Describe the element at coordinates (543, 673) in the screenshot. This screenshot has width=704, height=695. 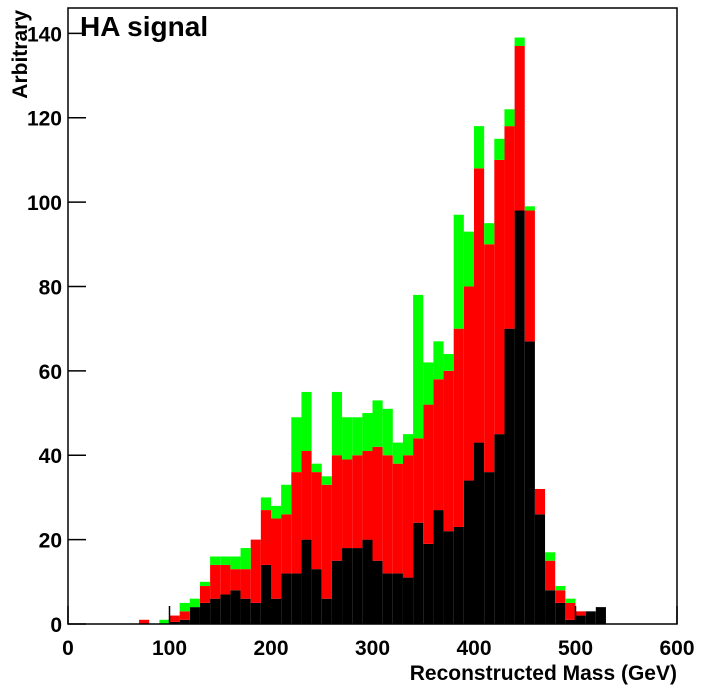
I see `x-axis-label: Reconstructed Mass (GeV)` at that location.